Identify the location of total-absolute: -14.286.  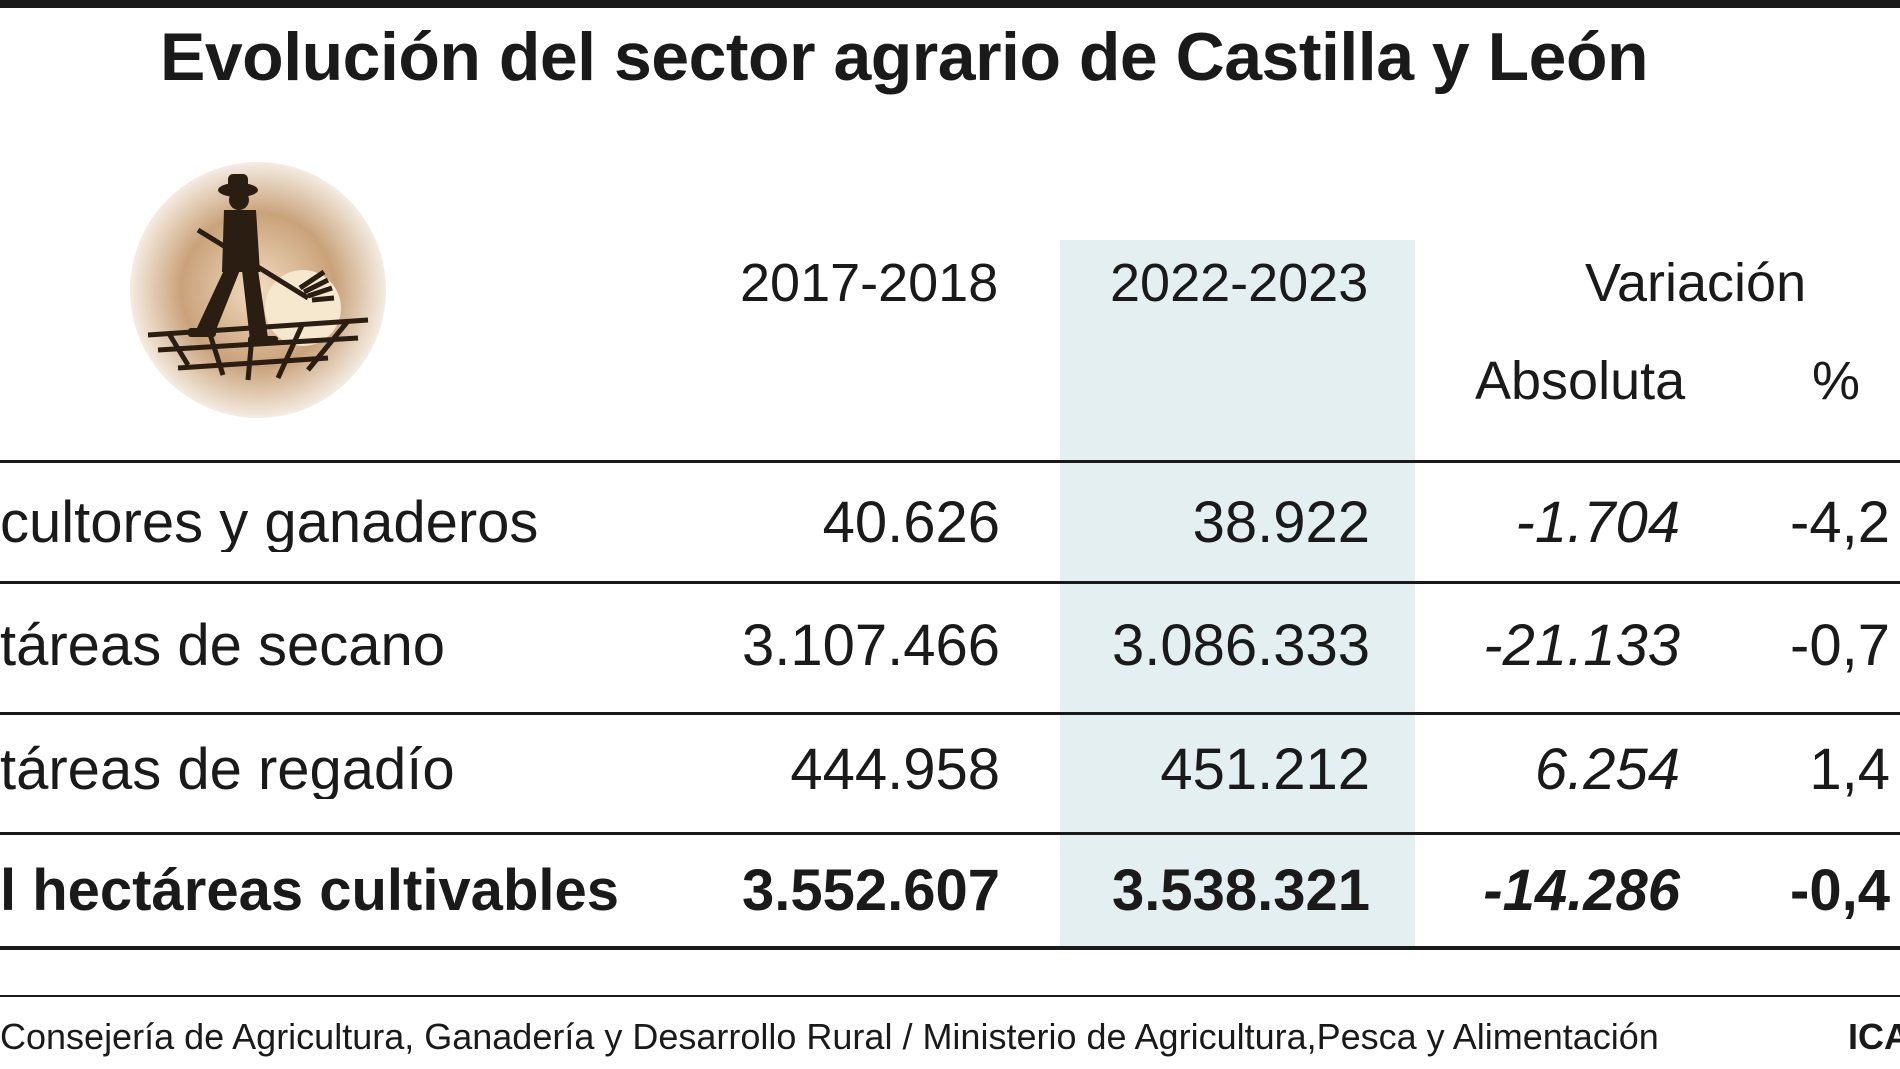
(1581, 890).